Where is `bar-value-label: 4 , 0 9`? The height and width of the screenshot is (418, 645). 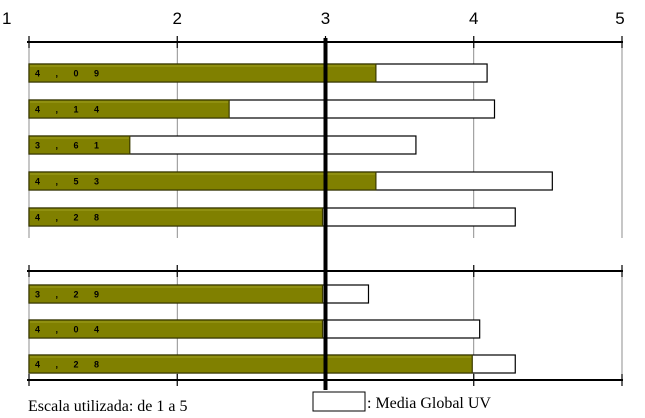 bar-value-label: 4 , 0 9 is located at coordinates (70, 74).